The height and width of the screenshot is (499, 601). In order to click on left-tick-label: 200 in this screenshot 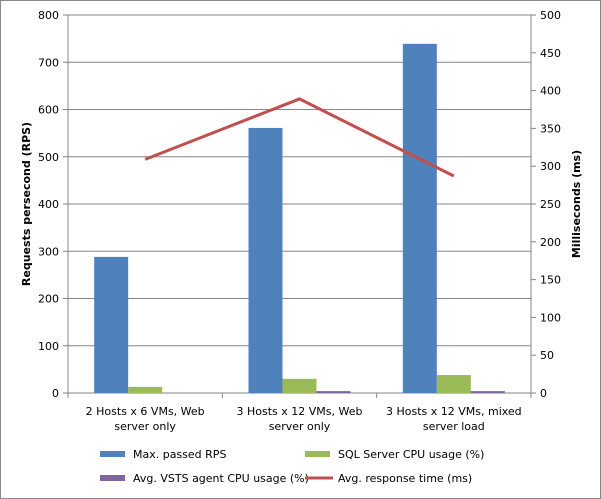, I will do `click(48, 299)`.